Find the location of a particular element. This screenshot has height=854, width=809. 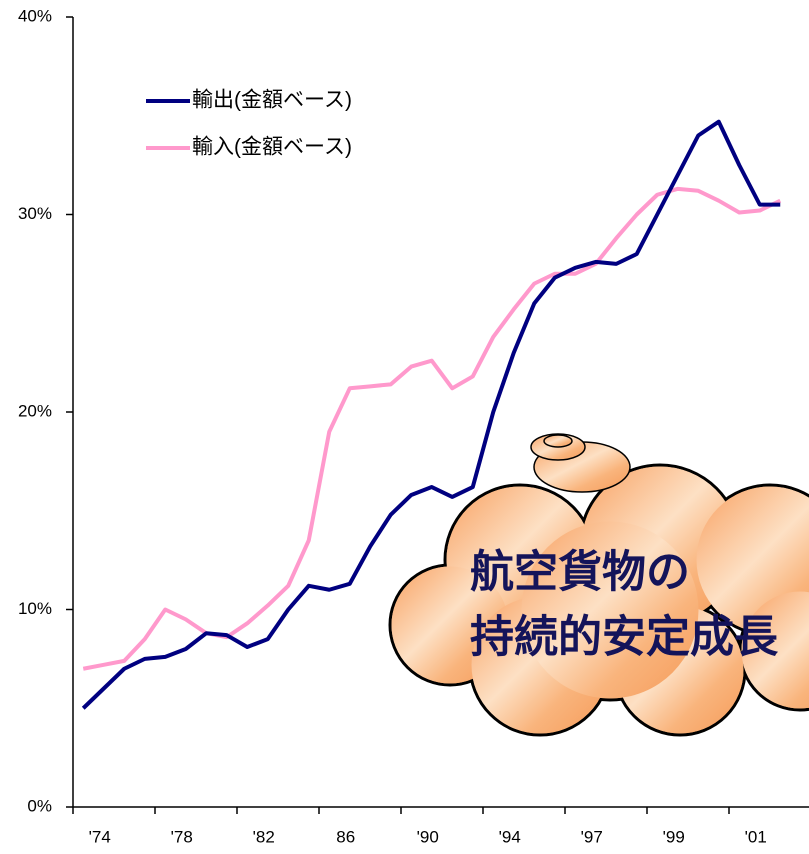

x-tick-label: '74 is located at coordinates (100, 836).